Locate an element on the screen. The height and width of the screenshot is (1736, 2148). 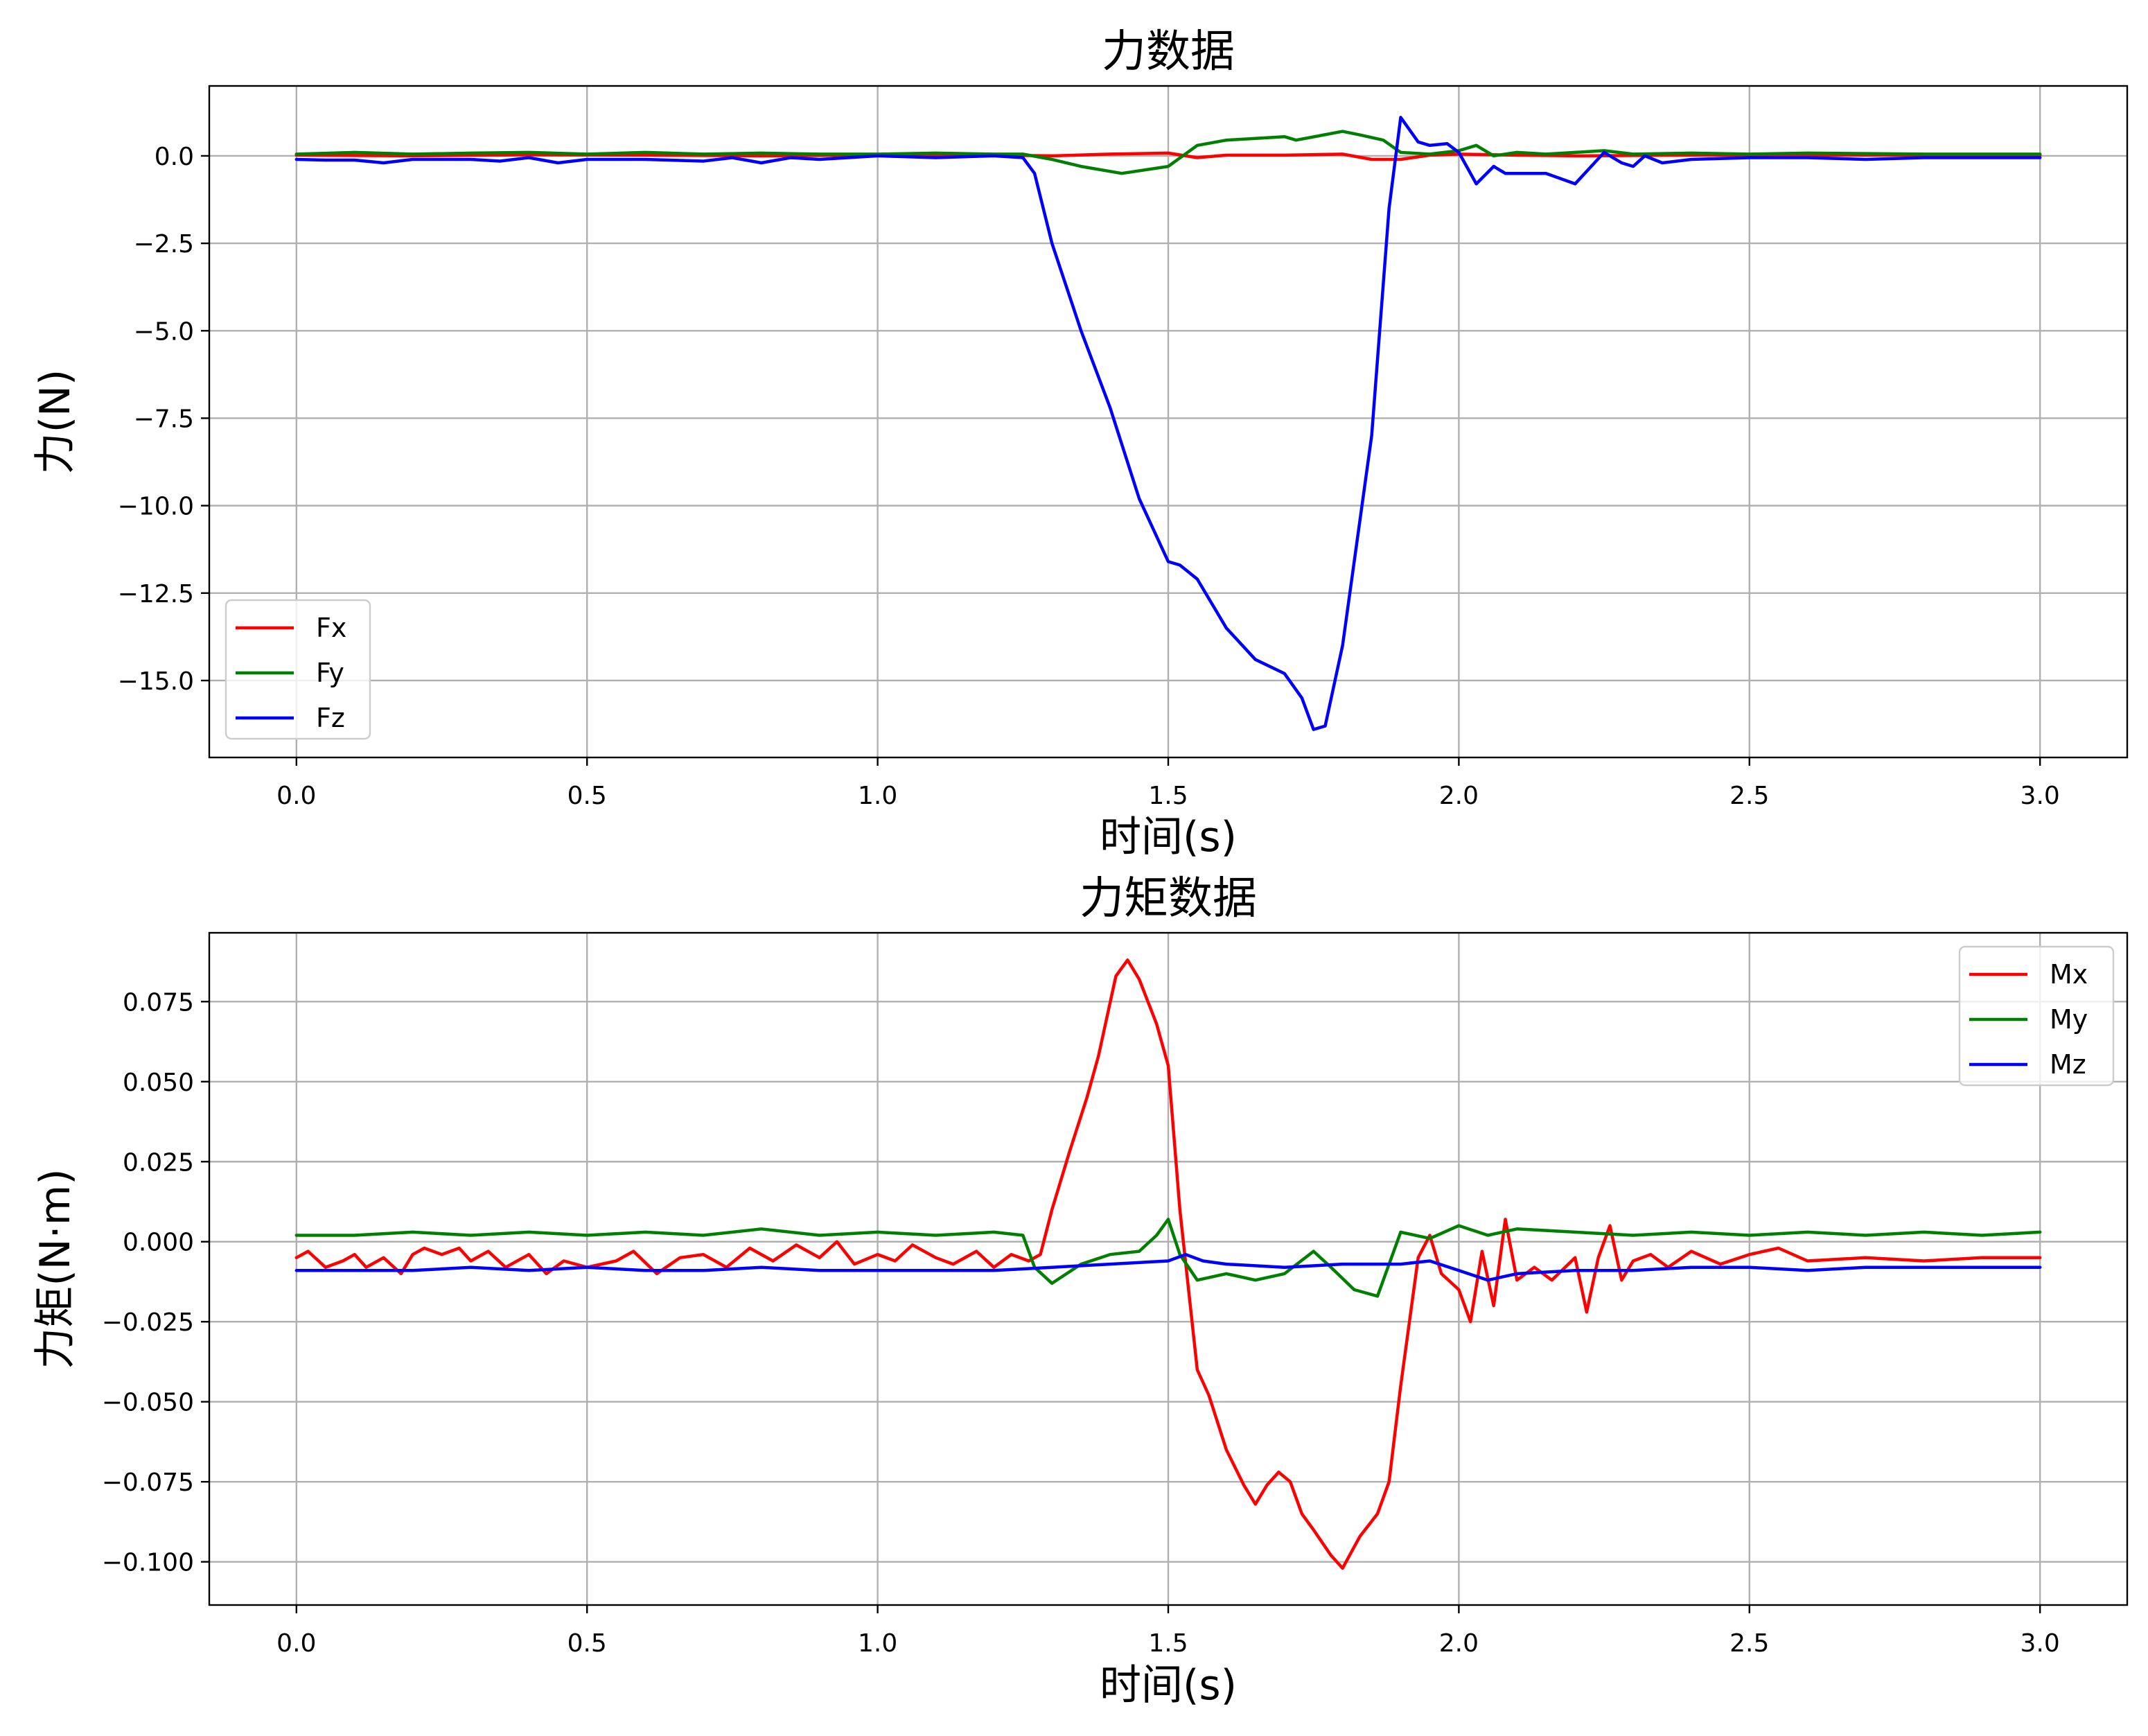
legend: Mx My Mz is located at coordinates (2037, 1016).